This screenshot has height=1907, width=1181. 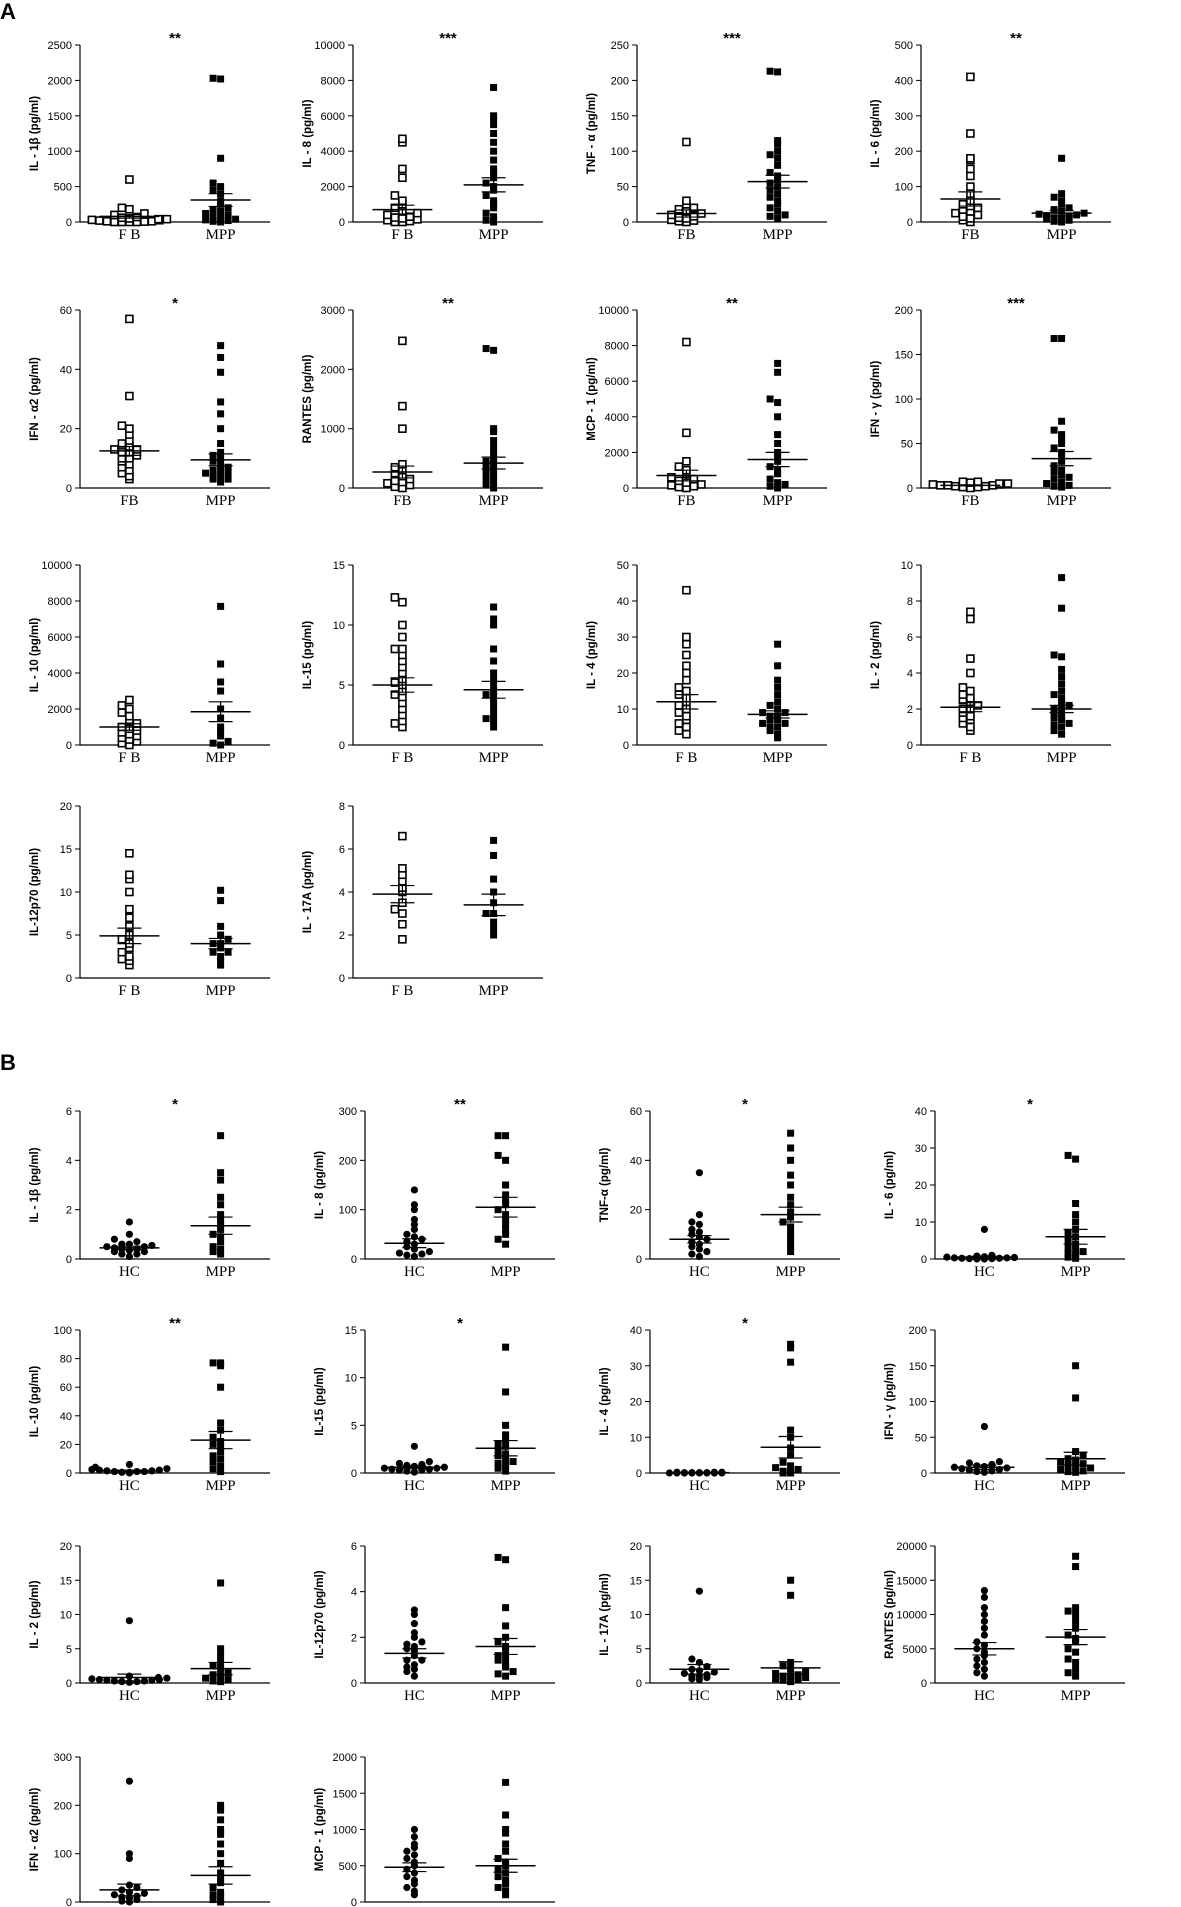 I want to click on significance-marker: **, so click(x=175, y=1323).